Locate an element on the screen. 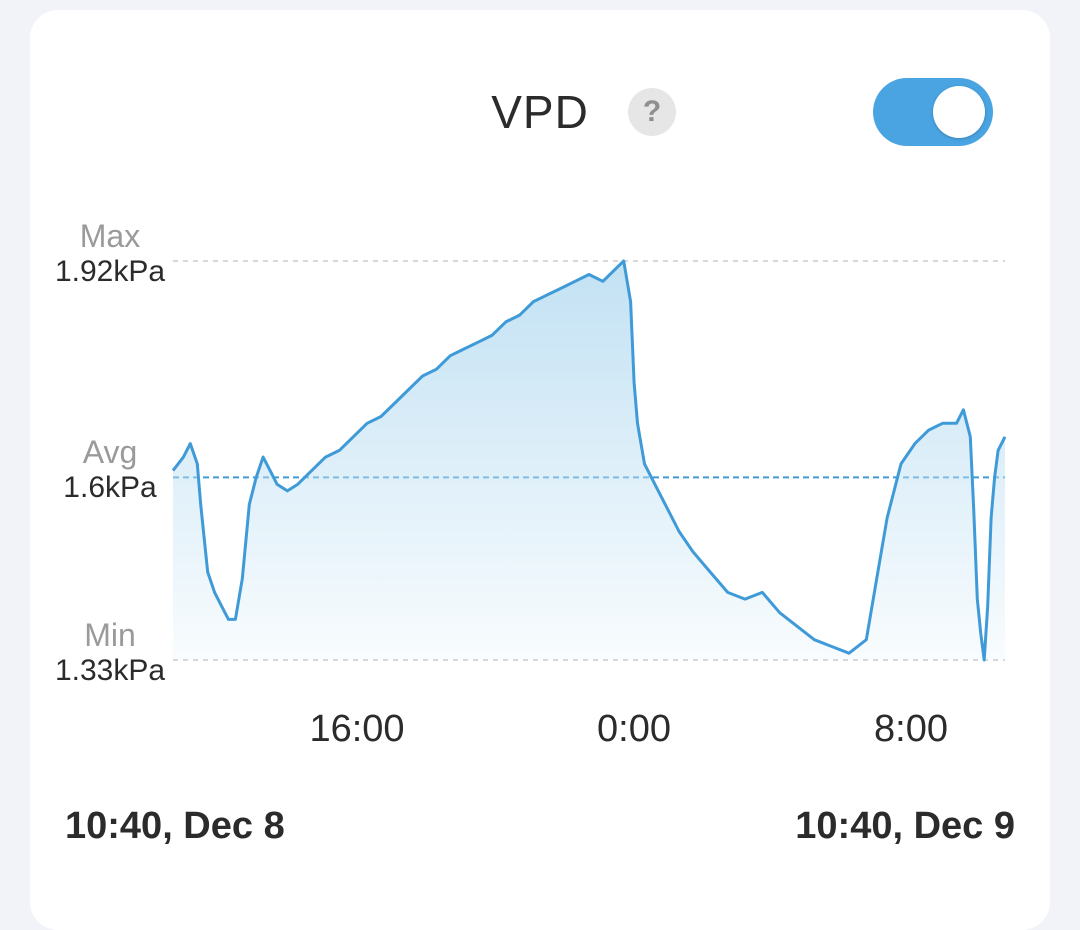 Image resolution: width=1080 pixels, height=930 pixels. min-reference-label: Min 1.33kPa is located at coordinates (110, 652).